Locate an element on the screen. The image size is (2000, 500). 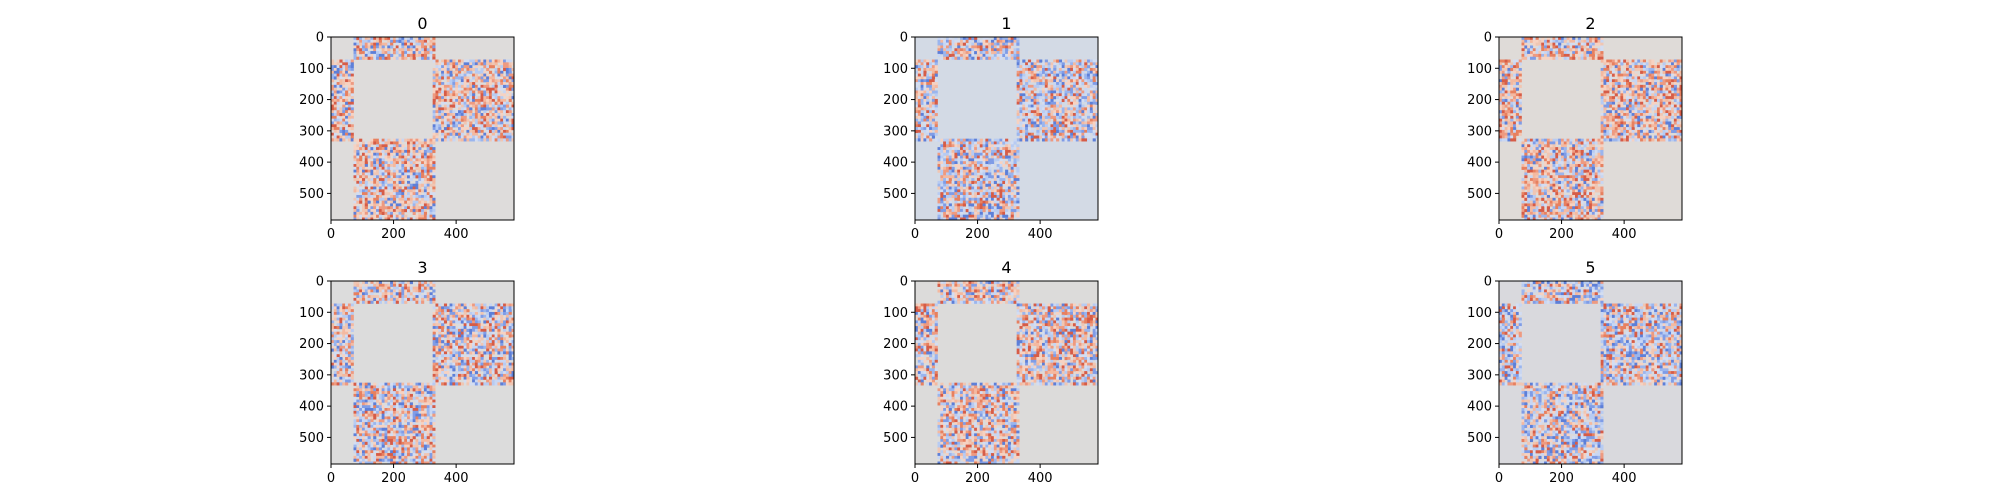
panel-title: 5 is located at coordinates (1590, 267).